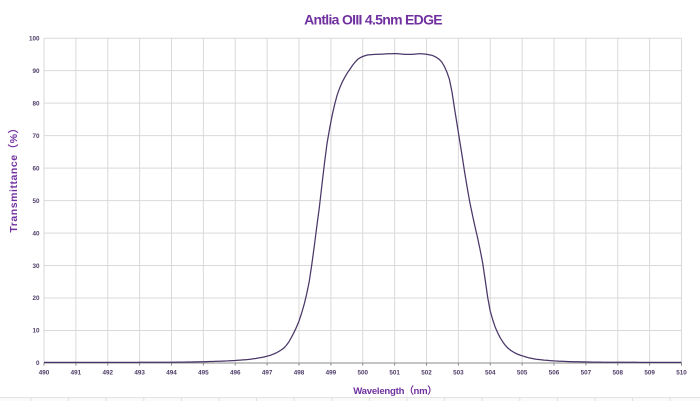 The width and height of the screenshot is (700, 401). Describe the element at coordinates (36, 201) in the screenshot. I see `svg-text: 50` at that location.